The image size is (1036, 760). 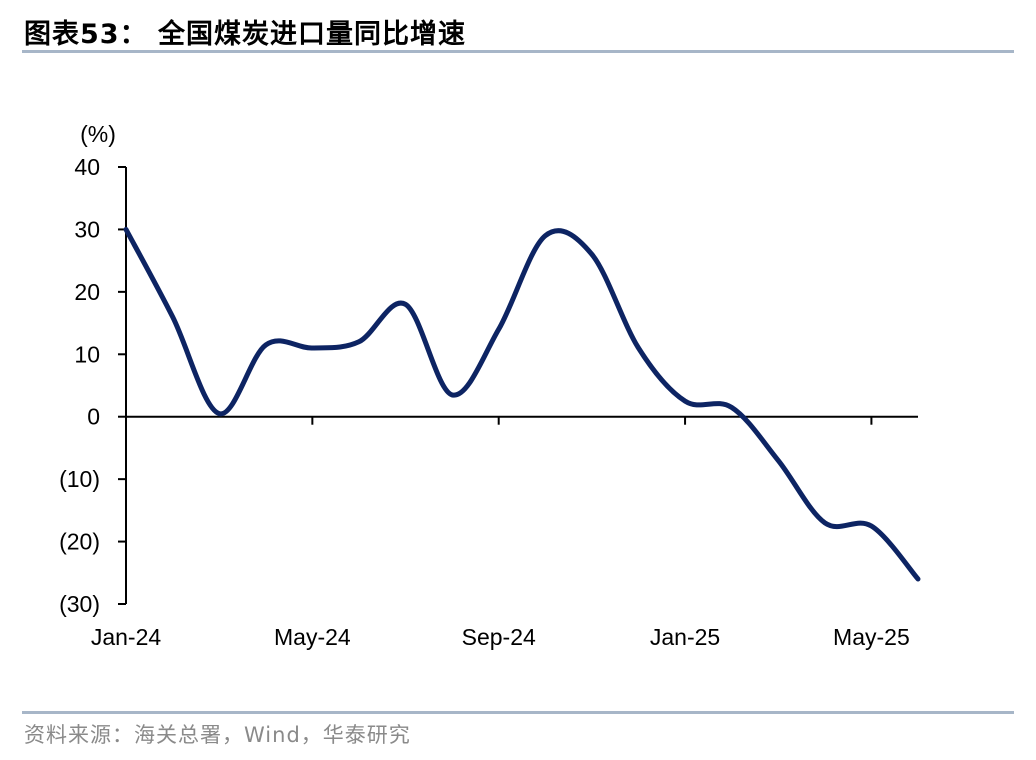 I want to click on y-axis-label: (%), so click(x=98, y=134).